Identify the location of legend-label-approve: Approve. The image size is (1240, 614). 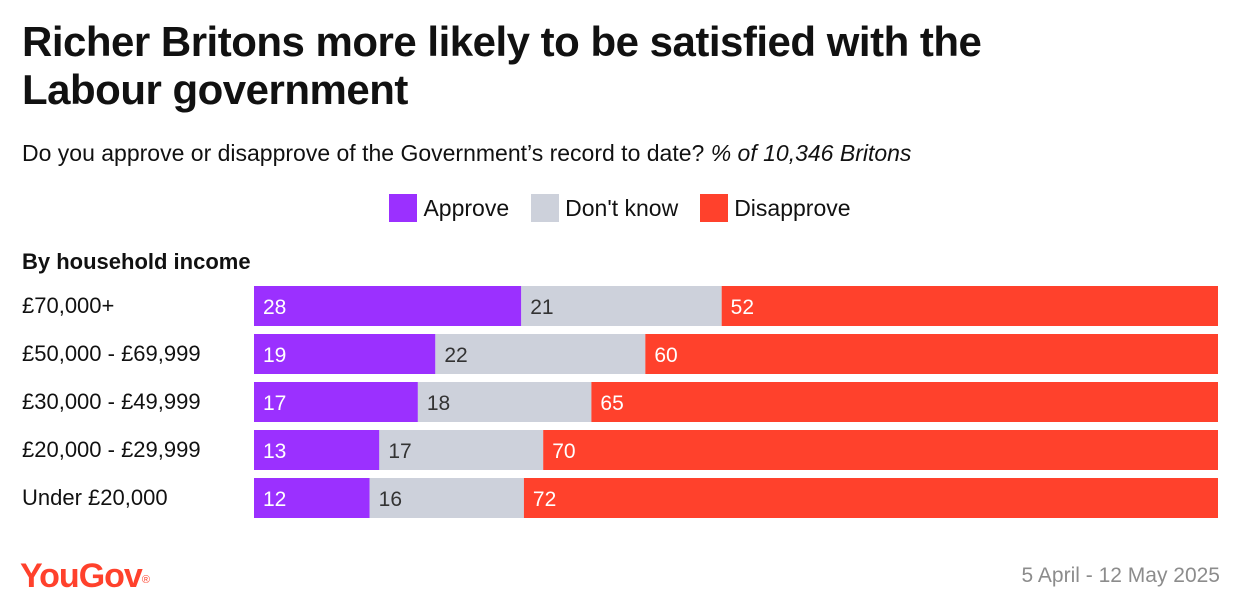
(466, 208).